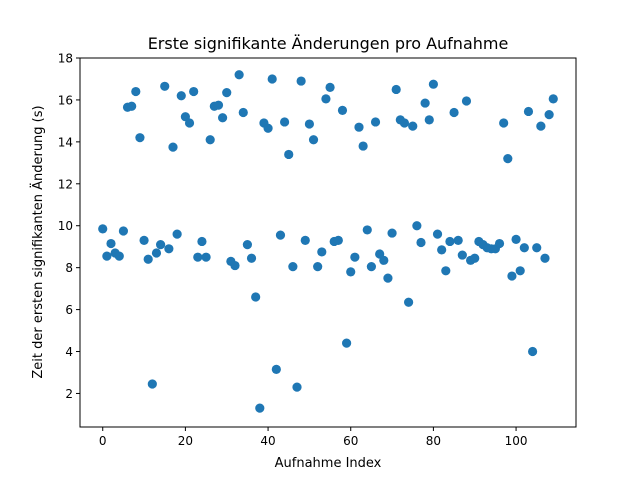 This screenshot has height=480, width=640. Describe the element at coordinates (65, 100) in the screenshot. I see `y-tick-label: 16` at that location.